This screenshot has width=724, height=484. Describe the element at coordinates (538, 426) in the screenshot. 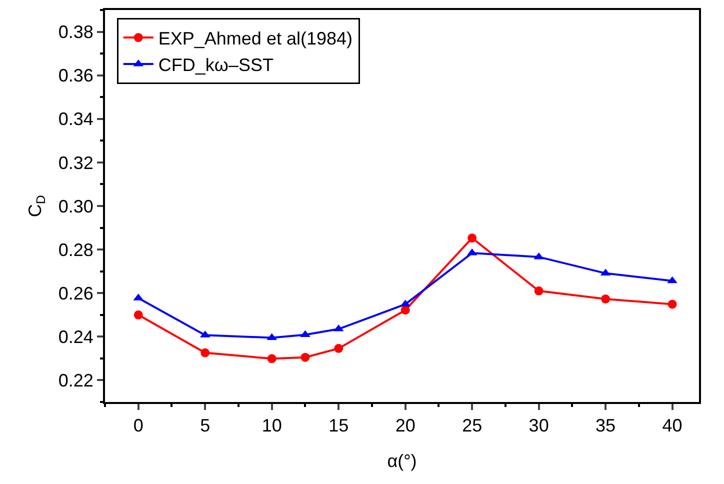

I see `x-tick-label: 30` at that location.